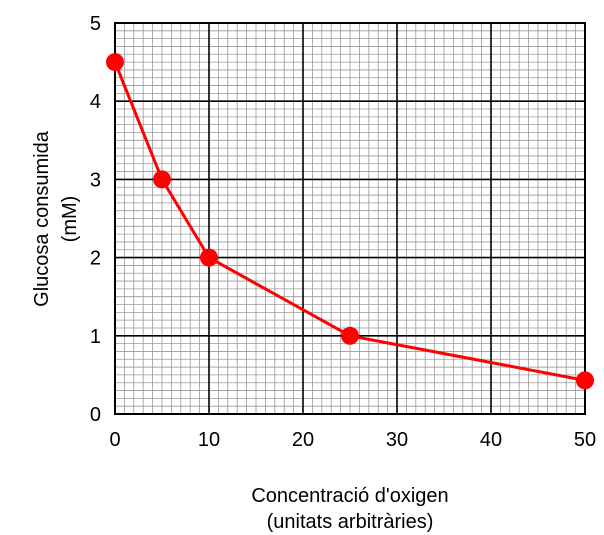  Describe the element at coordinates (209, 440) in the screenshot. I see `x-tick-label: 10` at that location.